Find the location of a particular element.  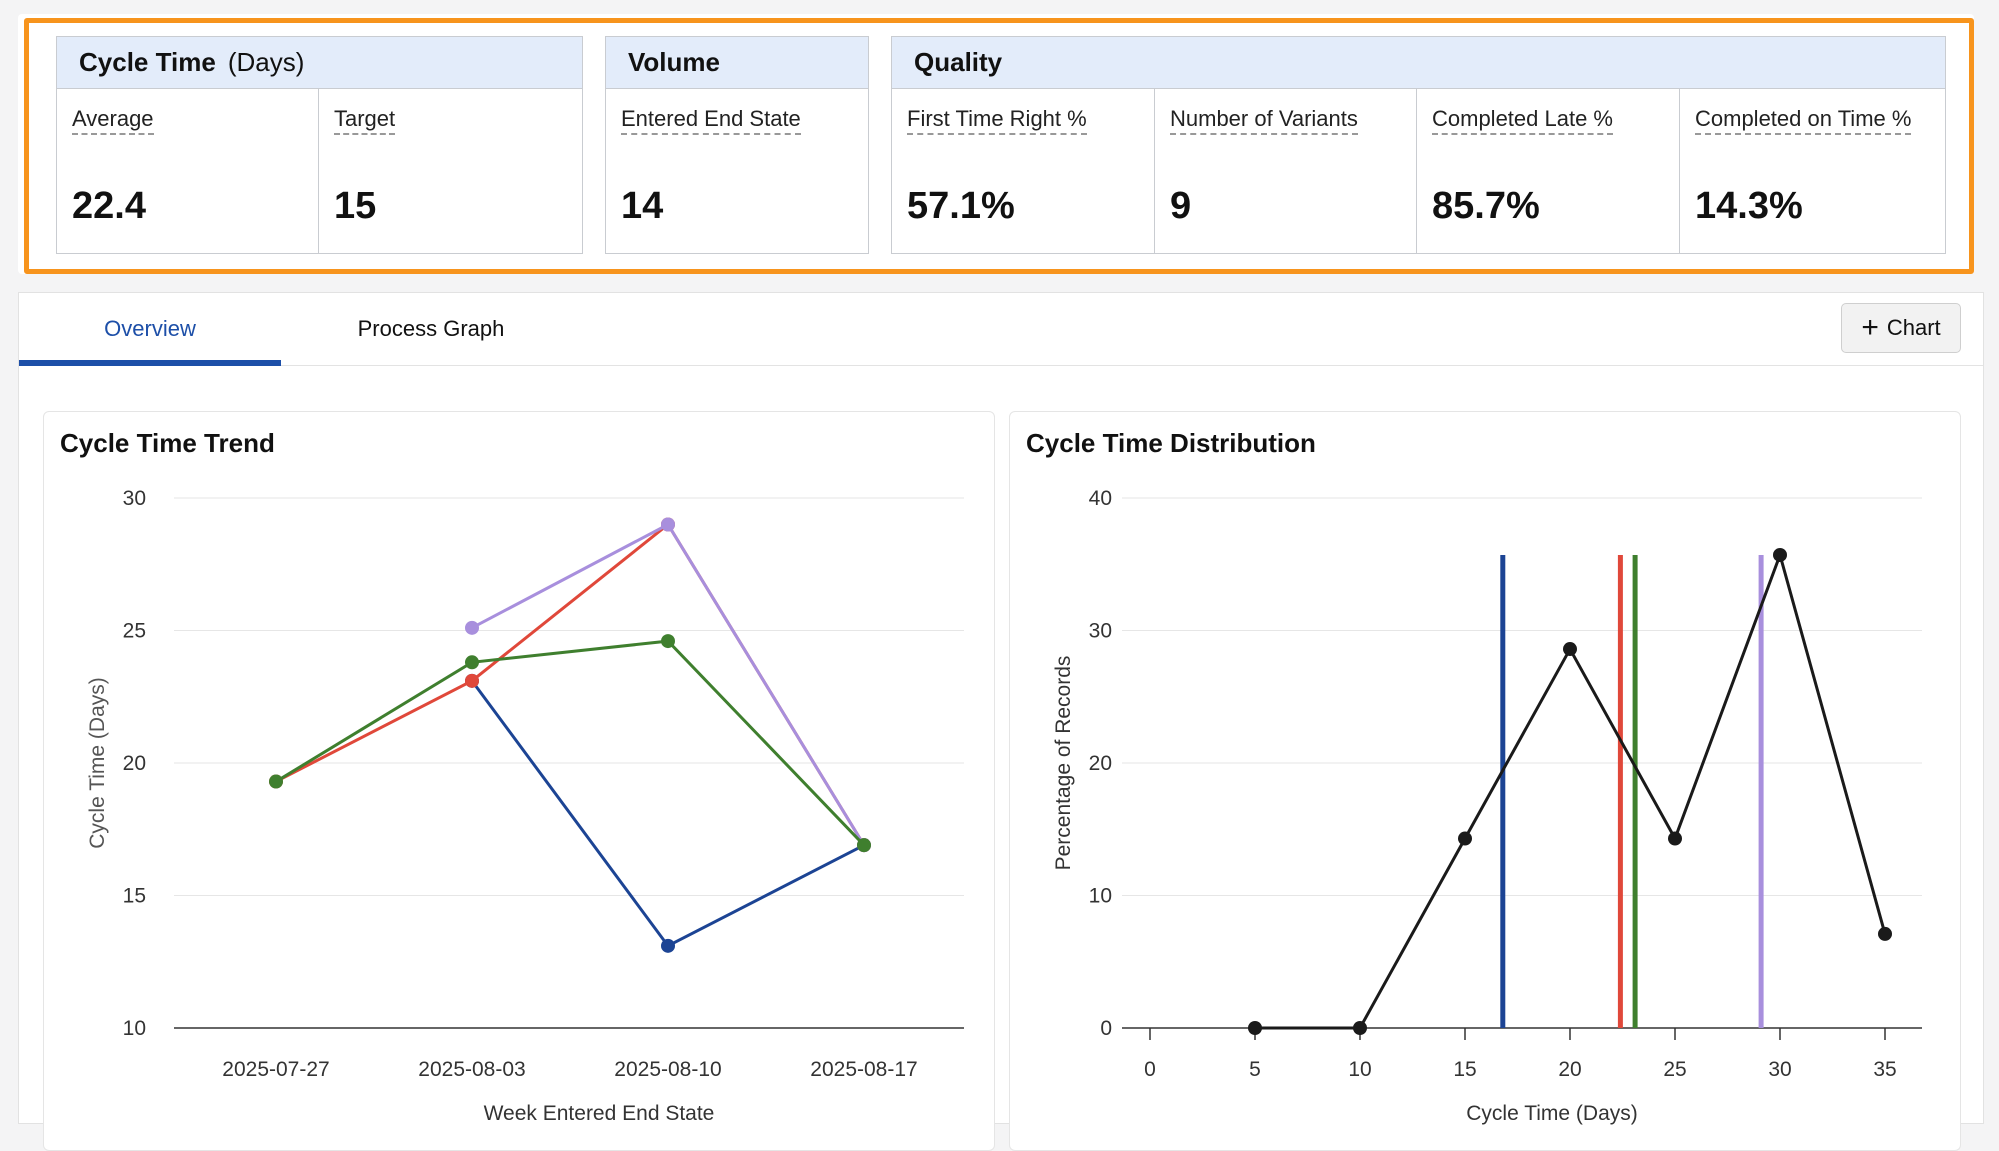

chart-title: Cycle Time Distribution is located at coordinates (1171, 443).